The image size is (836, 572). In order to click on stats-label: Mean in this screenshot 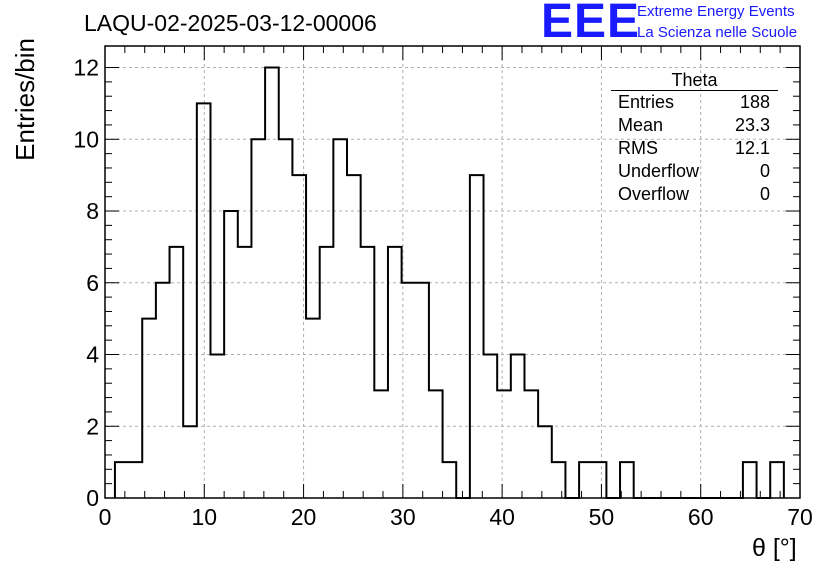, I will do `click(641, 125)`.